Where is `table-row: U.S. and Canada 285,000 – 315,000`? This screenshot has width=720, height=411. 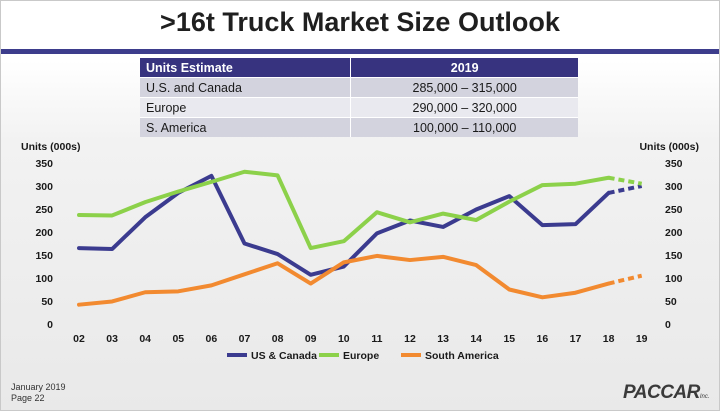
table-row: U.S. and Canada 285,000 – 315,000 is located at coordinates (359, 87).